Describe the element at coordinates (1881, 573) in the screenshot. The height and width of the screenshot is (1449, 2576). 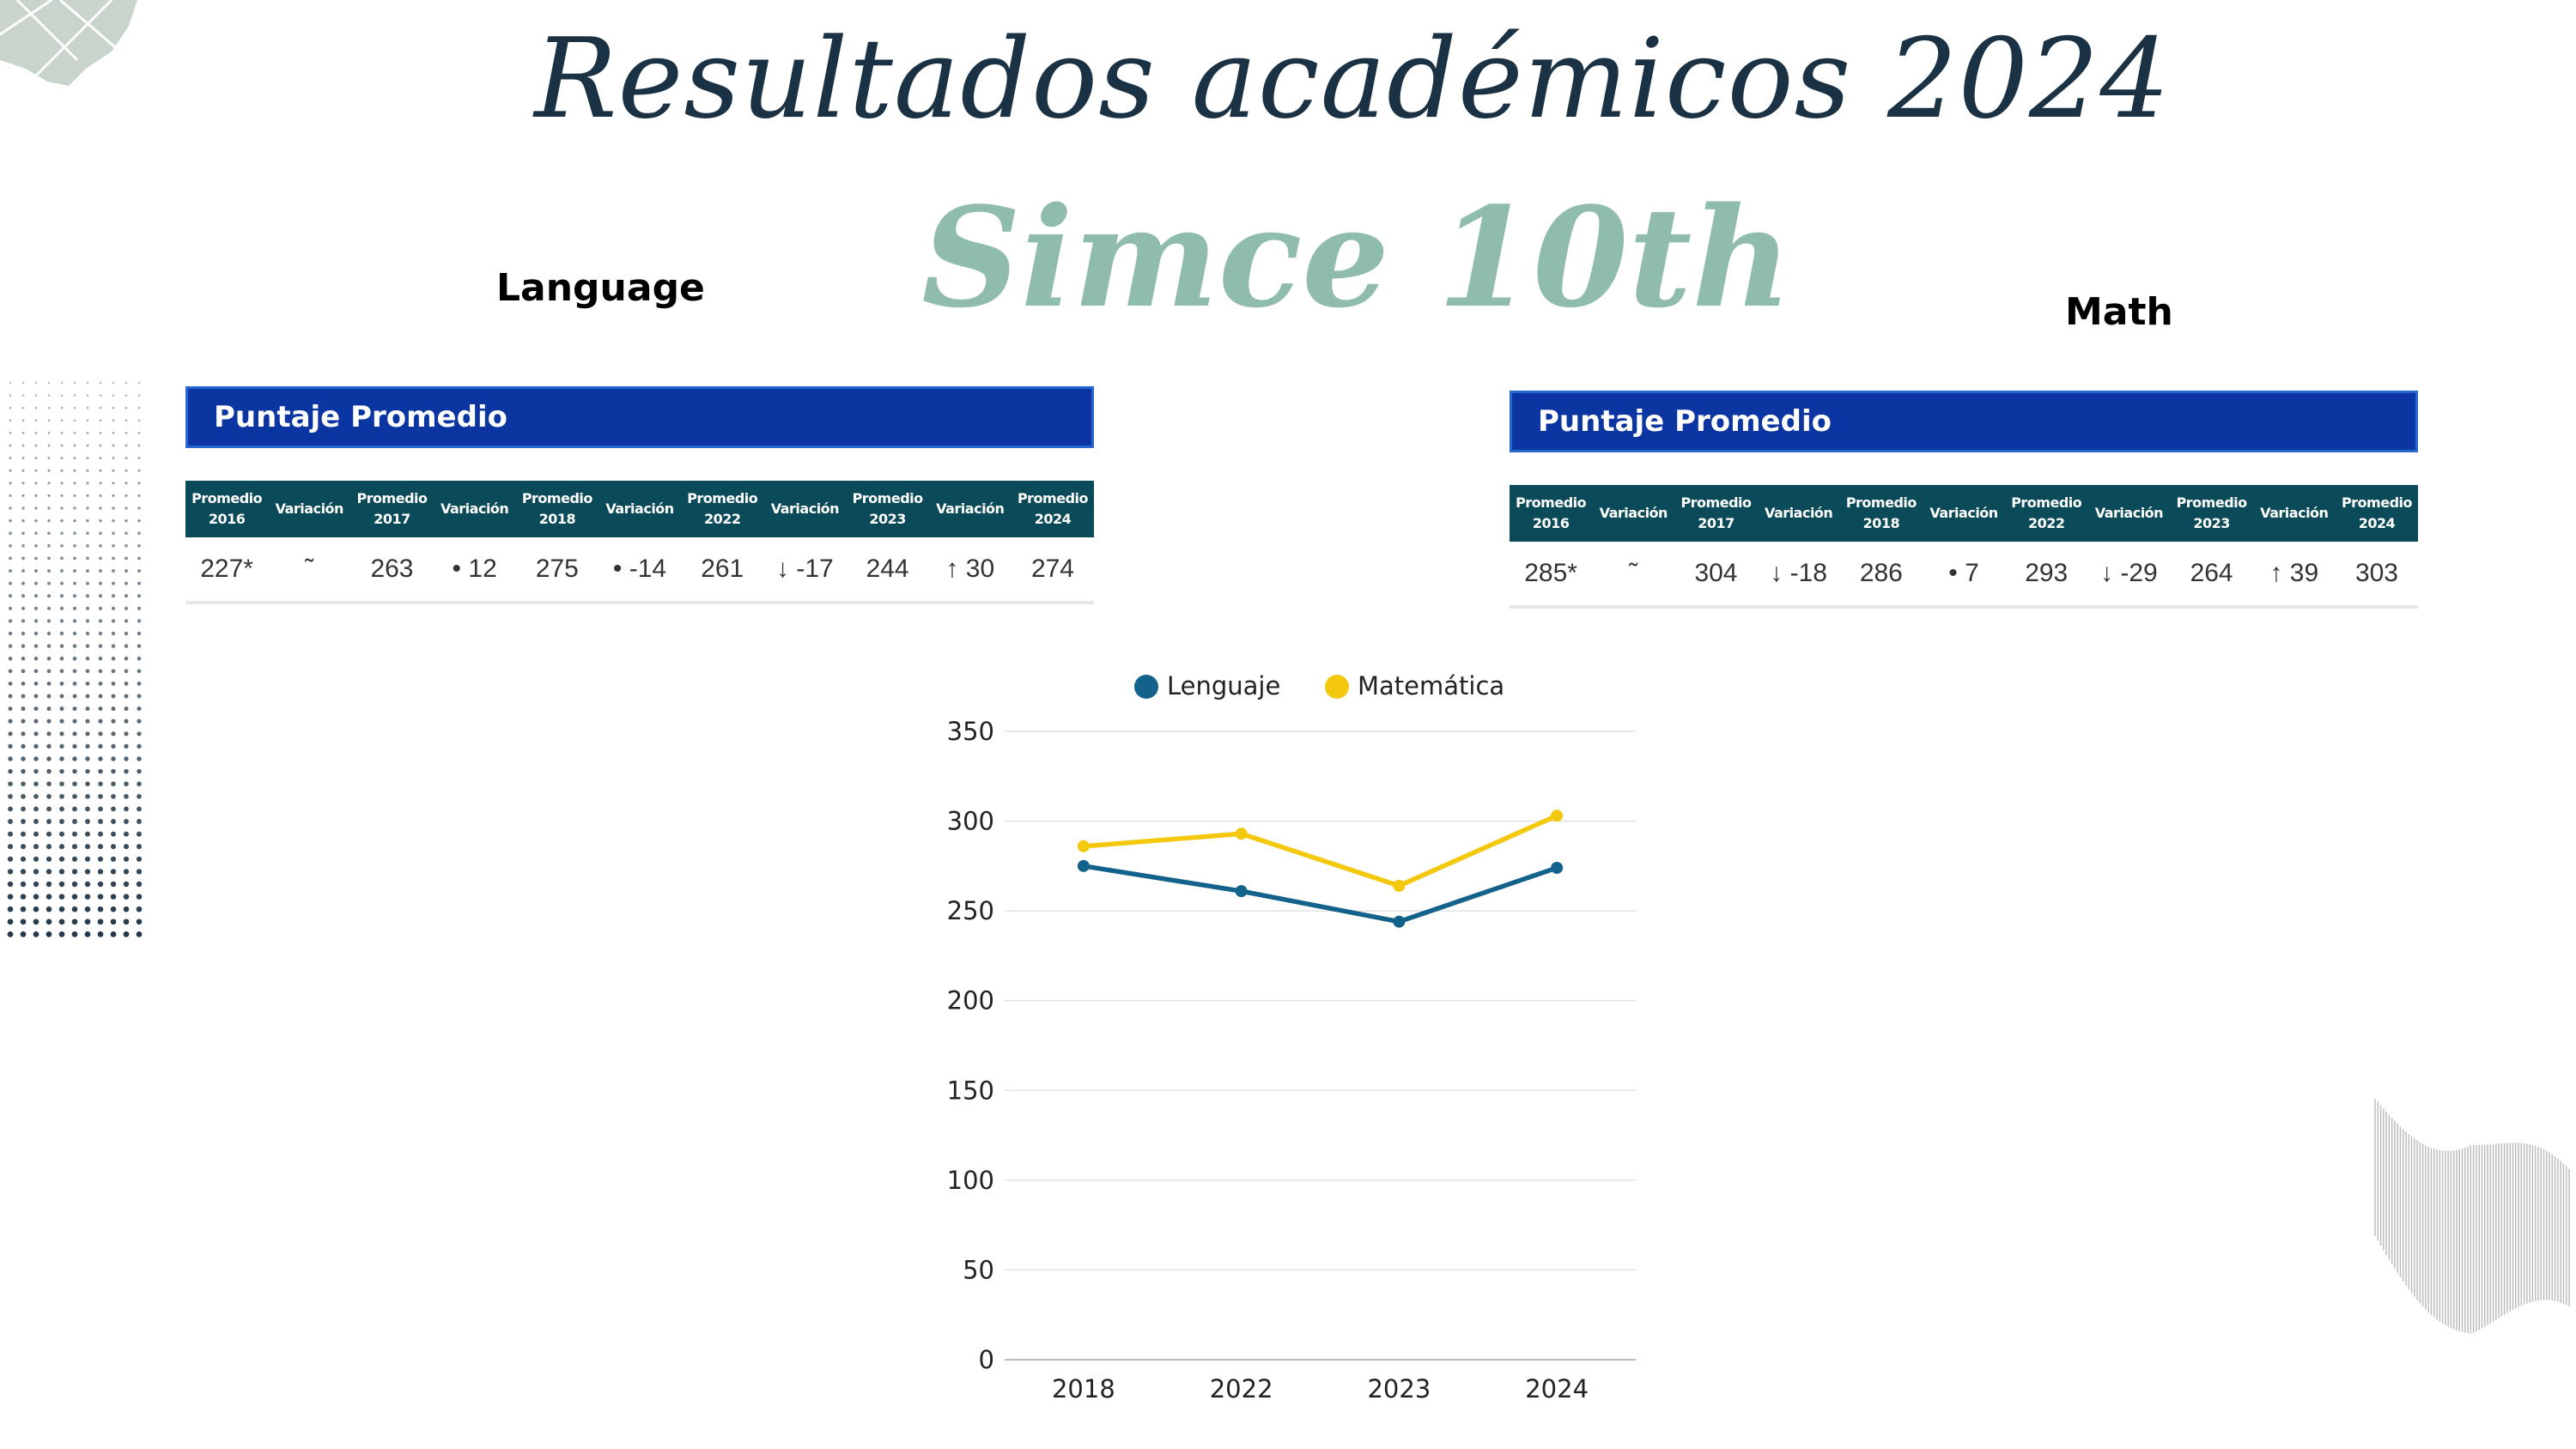
I see `value-cell: 286` at that location.